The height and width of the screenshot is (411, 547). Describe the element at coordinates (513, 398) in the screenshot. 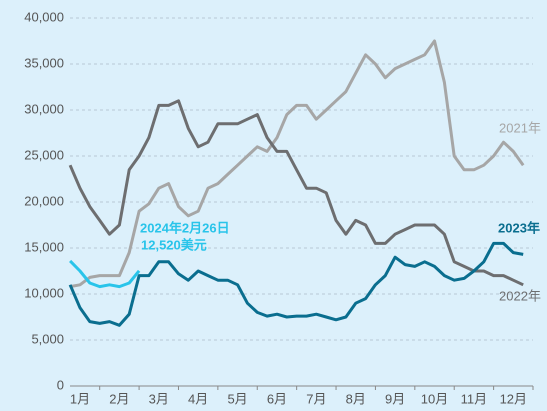

I see `x-tick-label: 12月` at that location.